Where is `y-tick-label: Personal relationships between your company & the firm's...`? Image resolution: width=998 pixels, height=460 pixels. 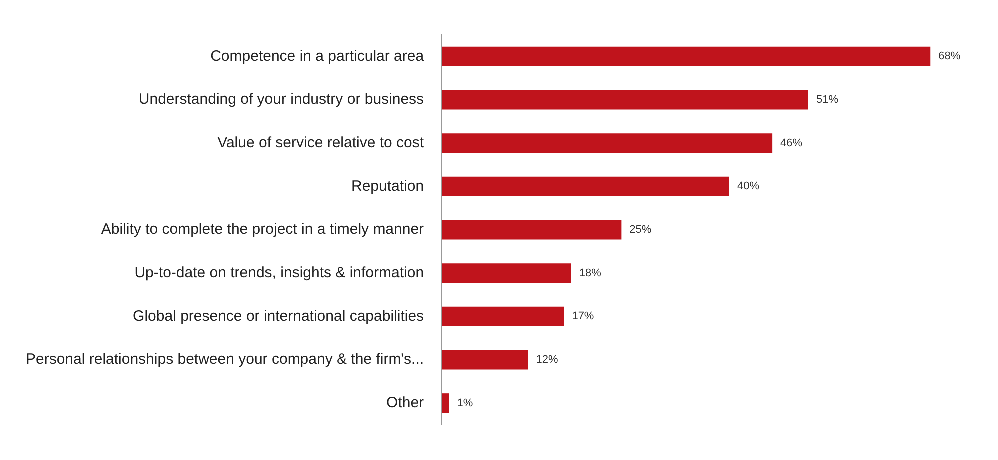 y-tick-label: Personal relationships between your company & the firm's... is located at coordinates (225, 359).